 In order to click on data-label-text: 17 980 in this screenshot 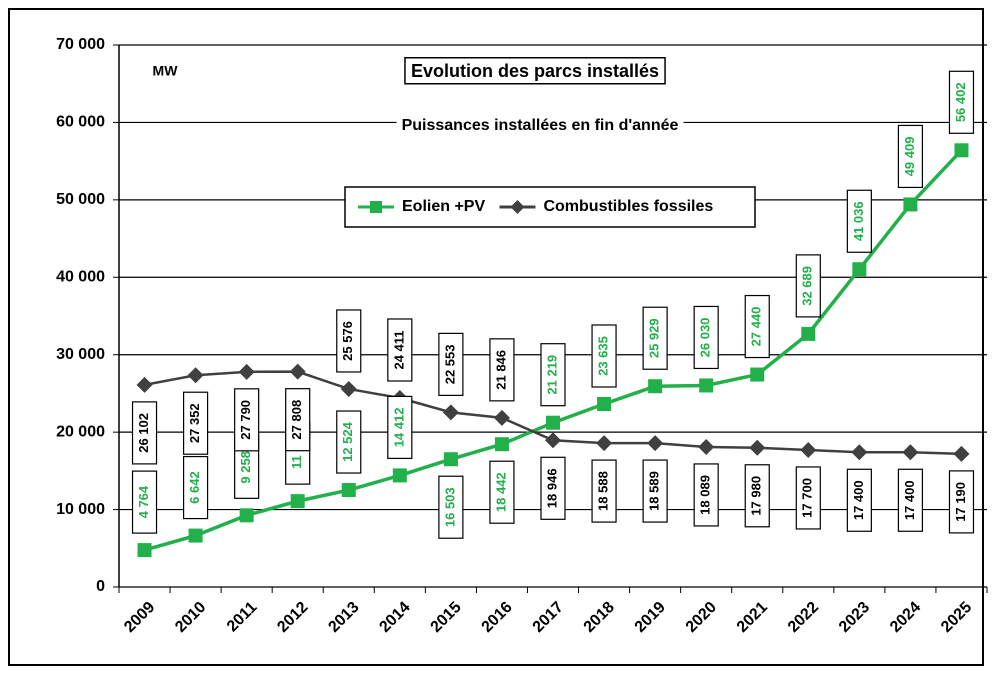, I will do `click(756, 496)`.